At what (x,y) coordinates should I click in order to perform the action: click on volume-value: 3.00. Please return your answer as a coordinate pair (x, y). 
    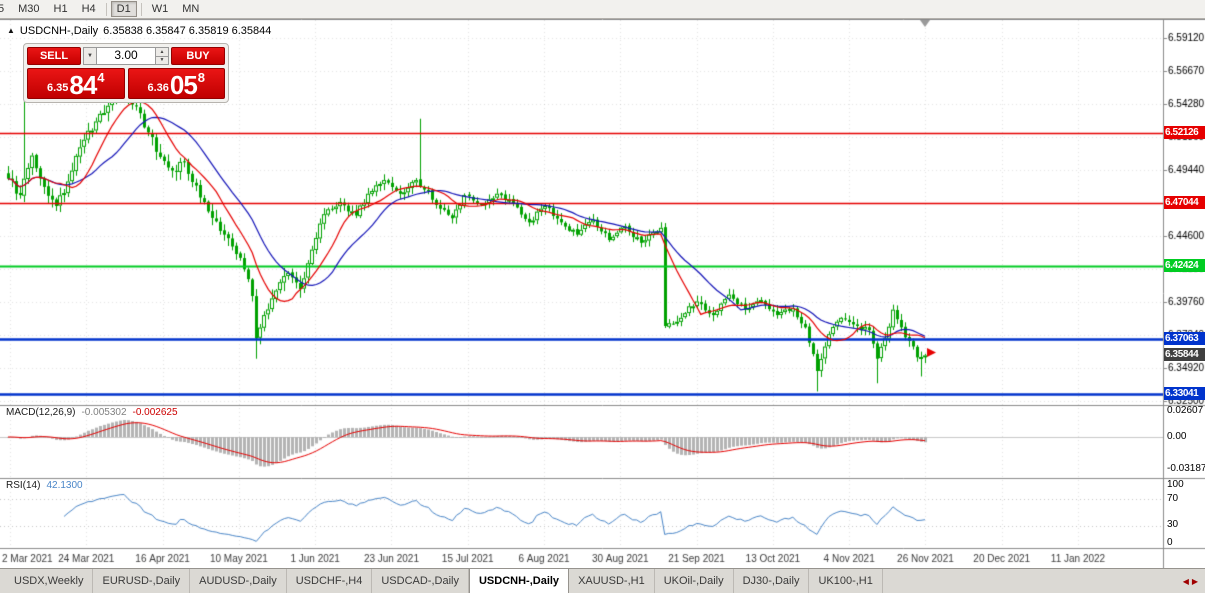
    Looking at the image, I should click on (126, 55).